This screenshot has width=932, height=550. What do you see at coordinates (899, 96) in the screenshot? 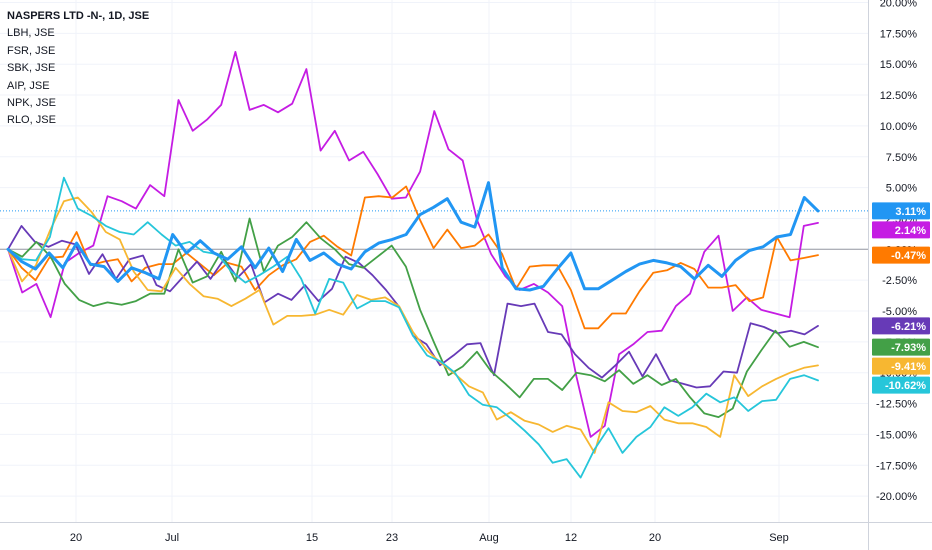
I see `y-tick-label: 12.50%` at bounding box center [899, 96].